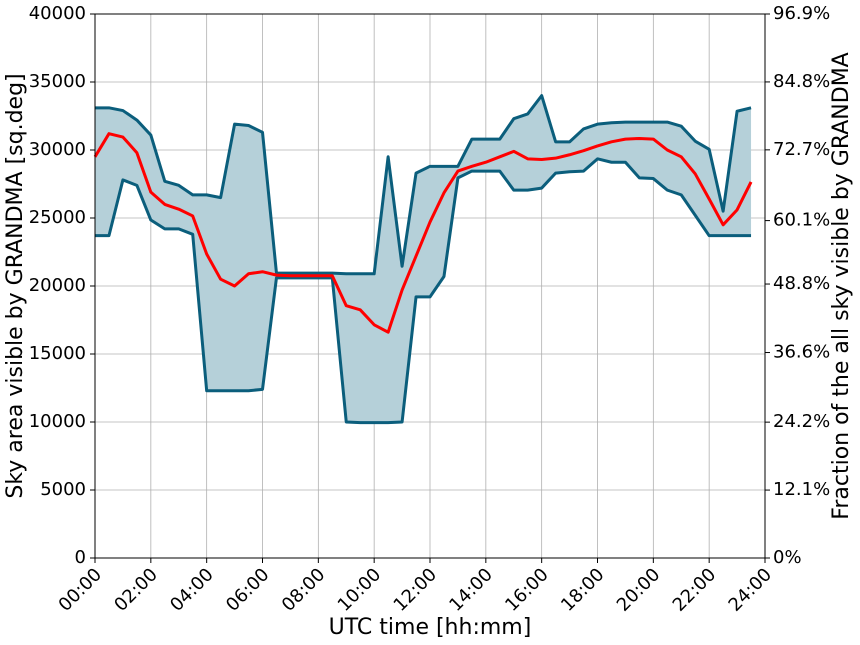 This screenshot has width=860, height=645. I want to click on y-tick-label: 10000, so click(57, 421).